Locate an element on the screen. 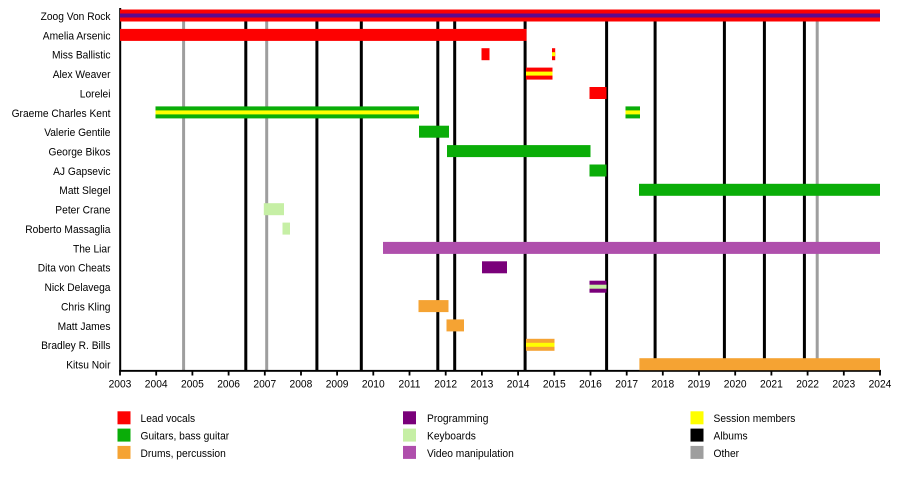 The height and width of the screenshot is (494, 900). svg-text: Dita von Cheats is located at coordinates (74, 269).